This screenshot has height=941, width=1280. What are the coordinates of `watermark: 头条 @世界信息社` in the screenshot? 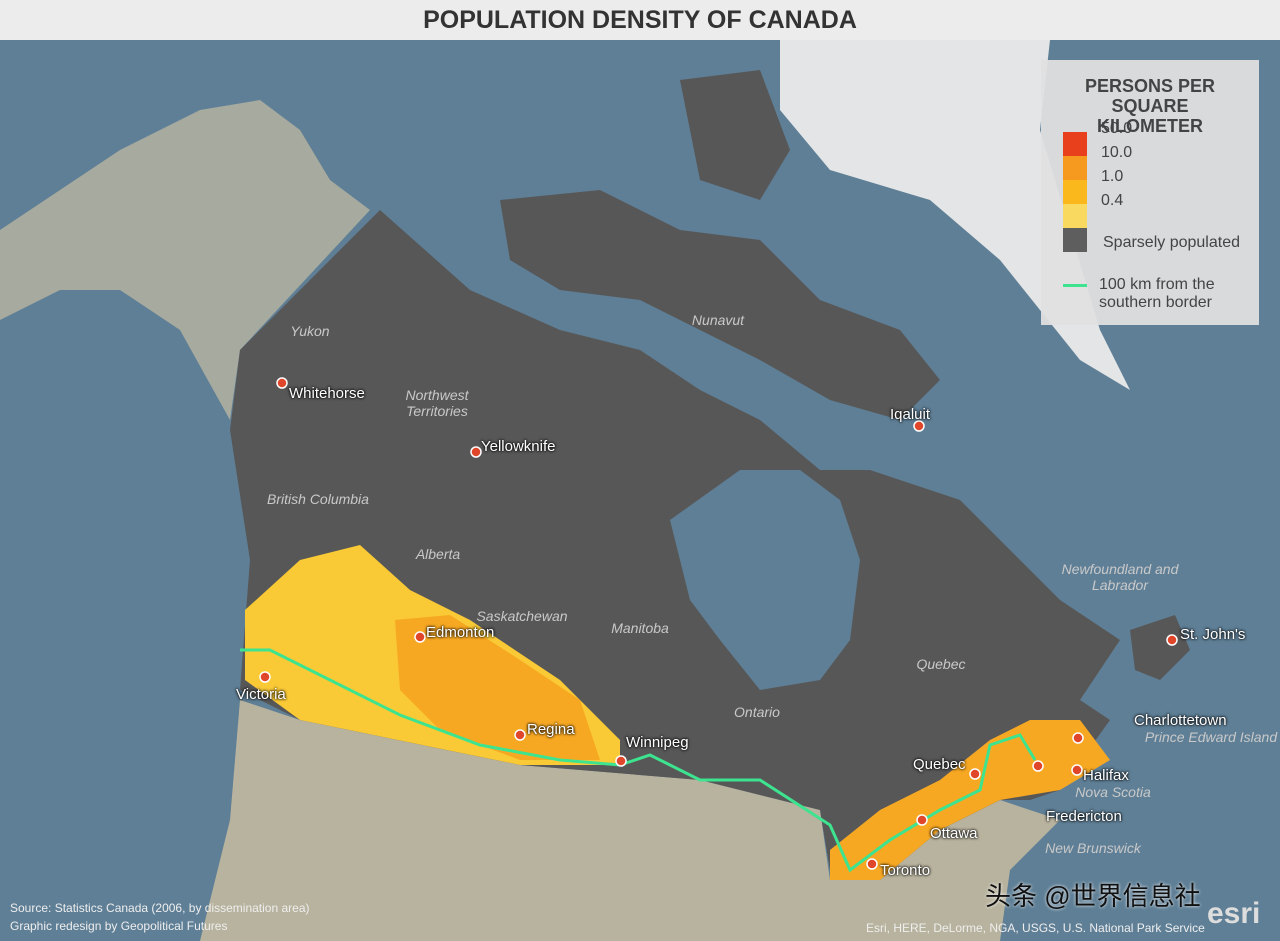 It's located at (1093, 896).